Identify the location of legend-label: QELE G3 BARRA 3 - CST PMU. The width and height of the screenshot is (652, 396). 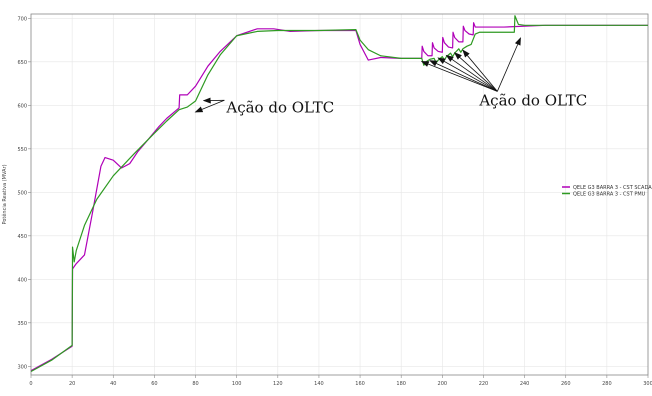
(609, 194).